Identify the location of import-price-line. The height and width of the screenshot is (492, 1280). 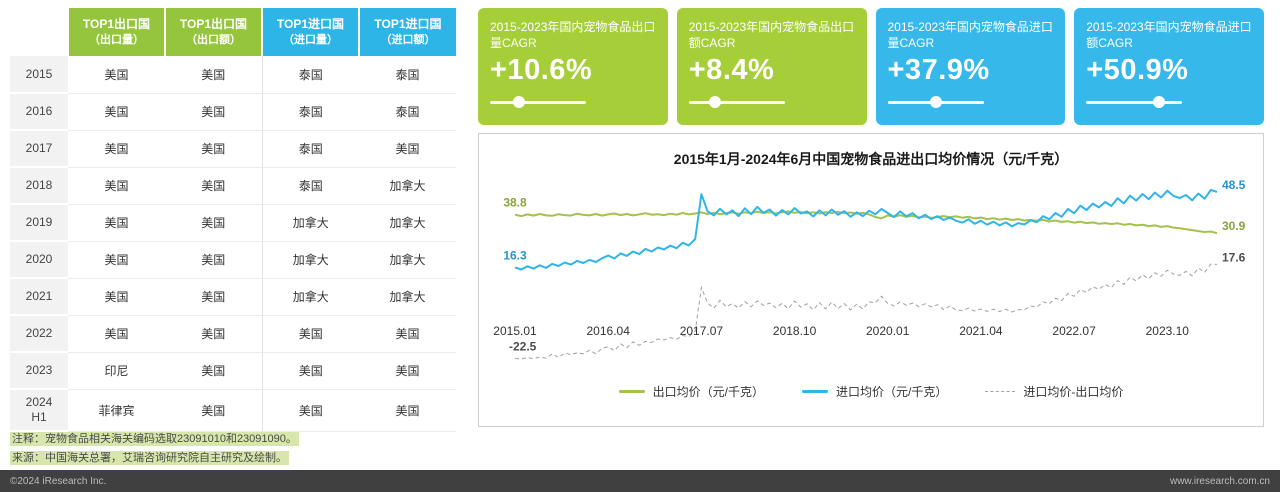
(866, 230).